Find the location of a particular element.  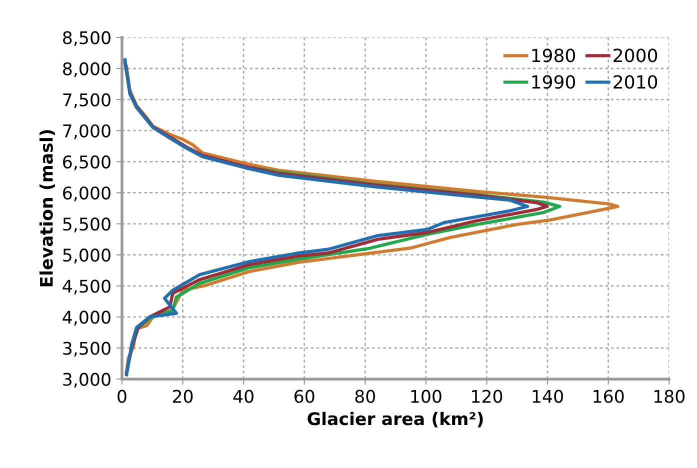

legend-label: 1990 is located at coordinates (554, 82).